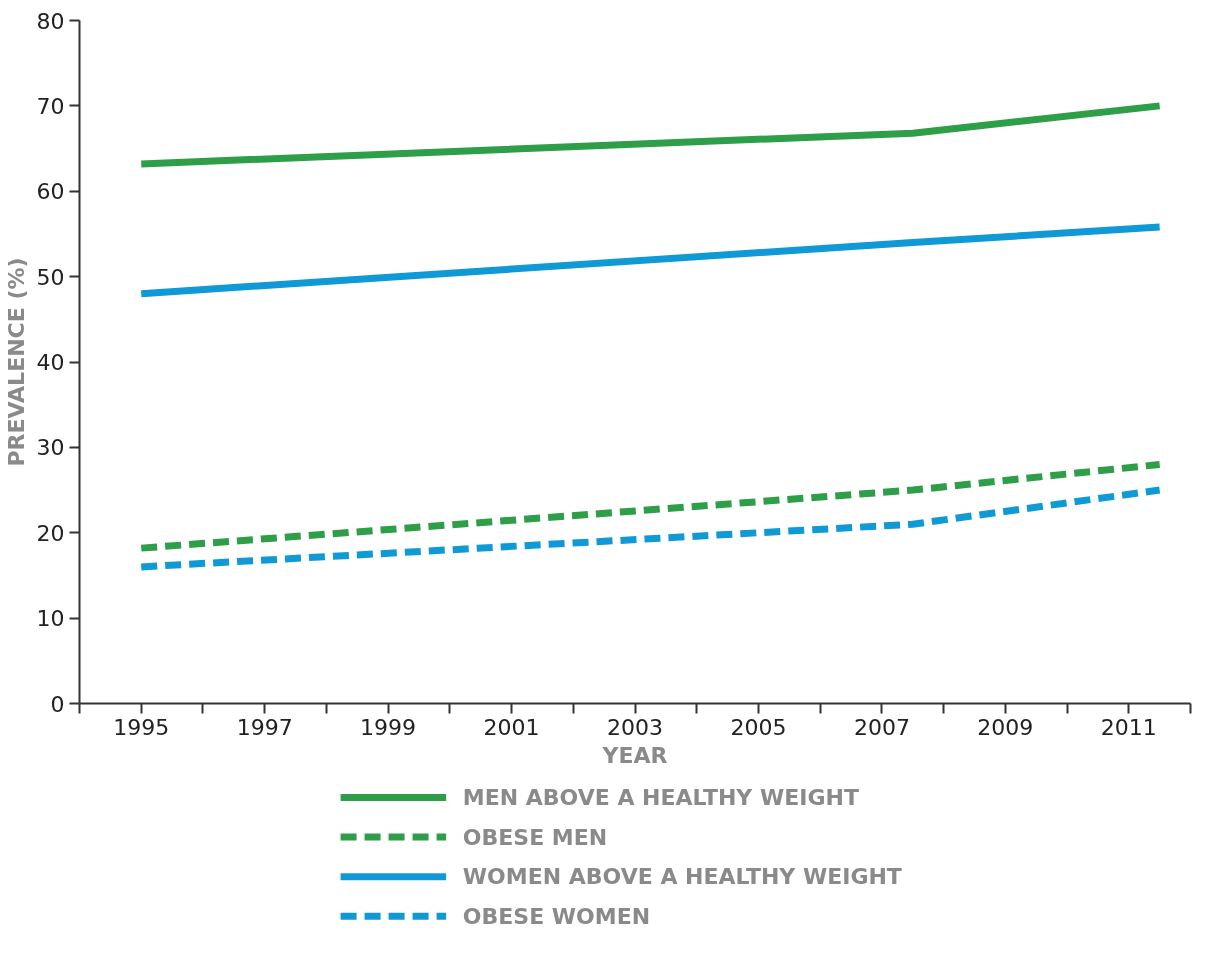 The image size is (1230, 970). What do you see at coordinates (388, 727) in the screenshot?
I see `x-tick-label: 1999` at bounding box center [388, 727].